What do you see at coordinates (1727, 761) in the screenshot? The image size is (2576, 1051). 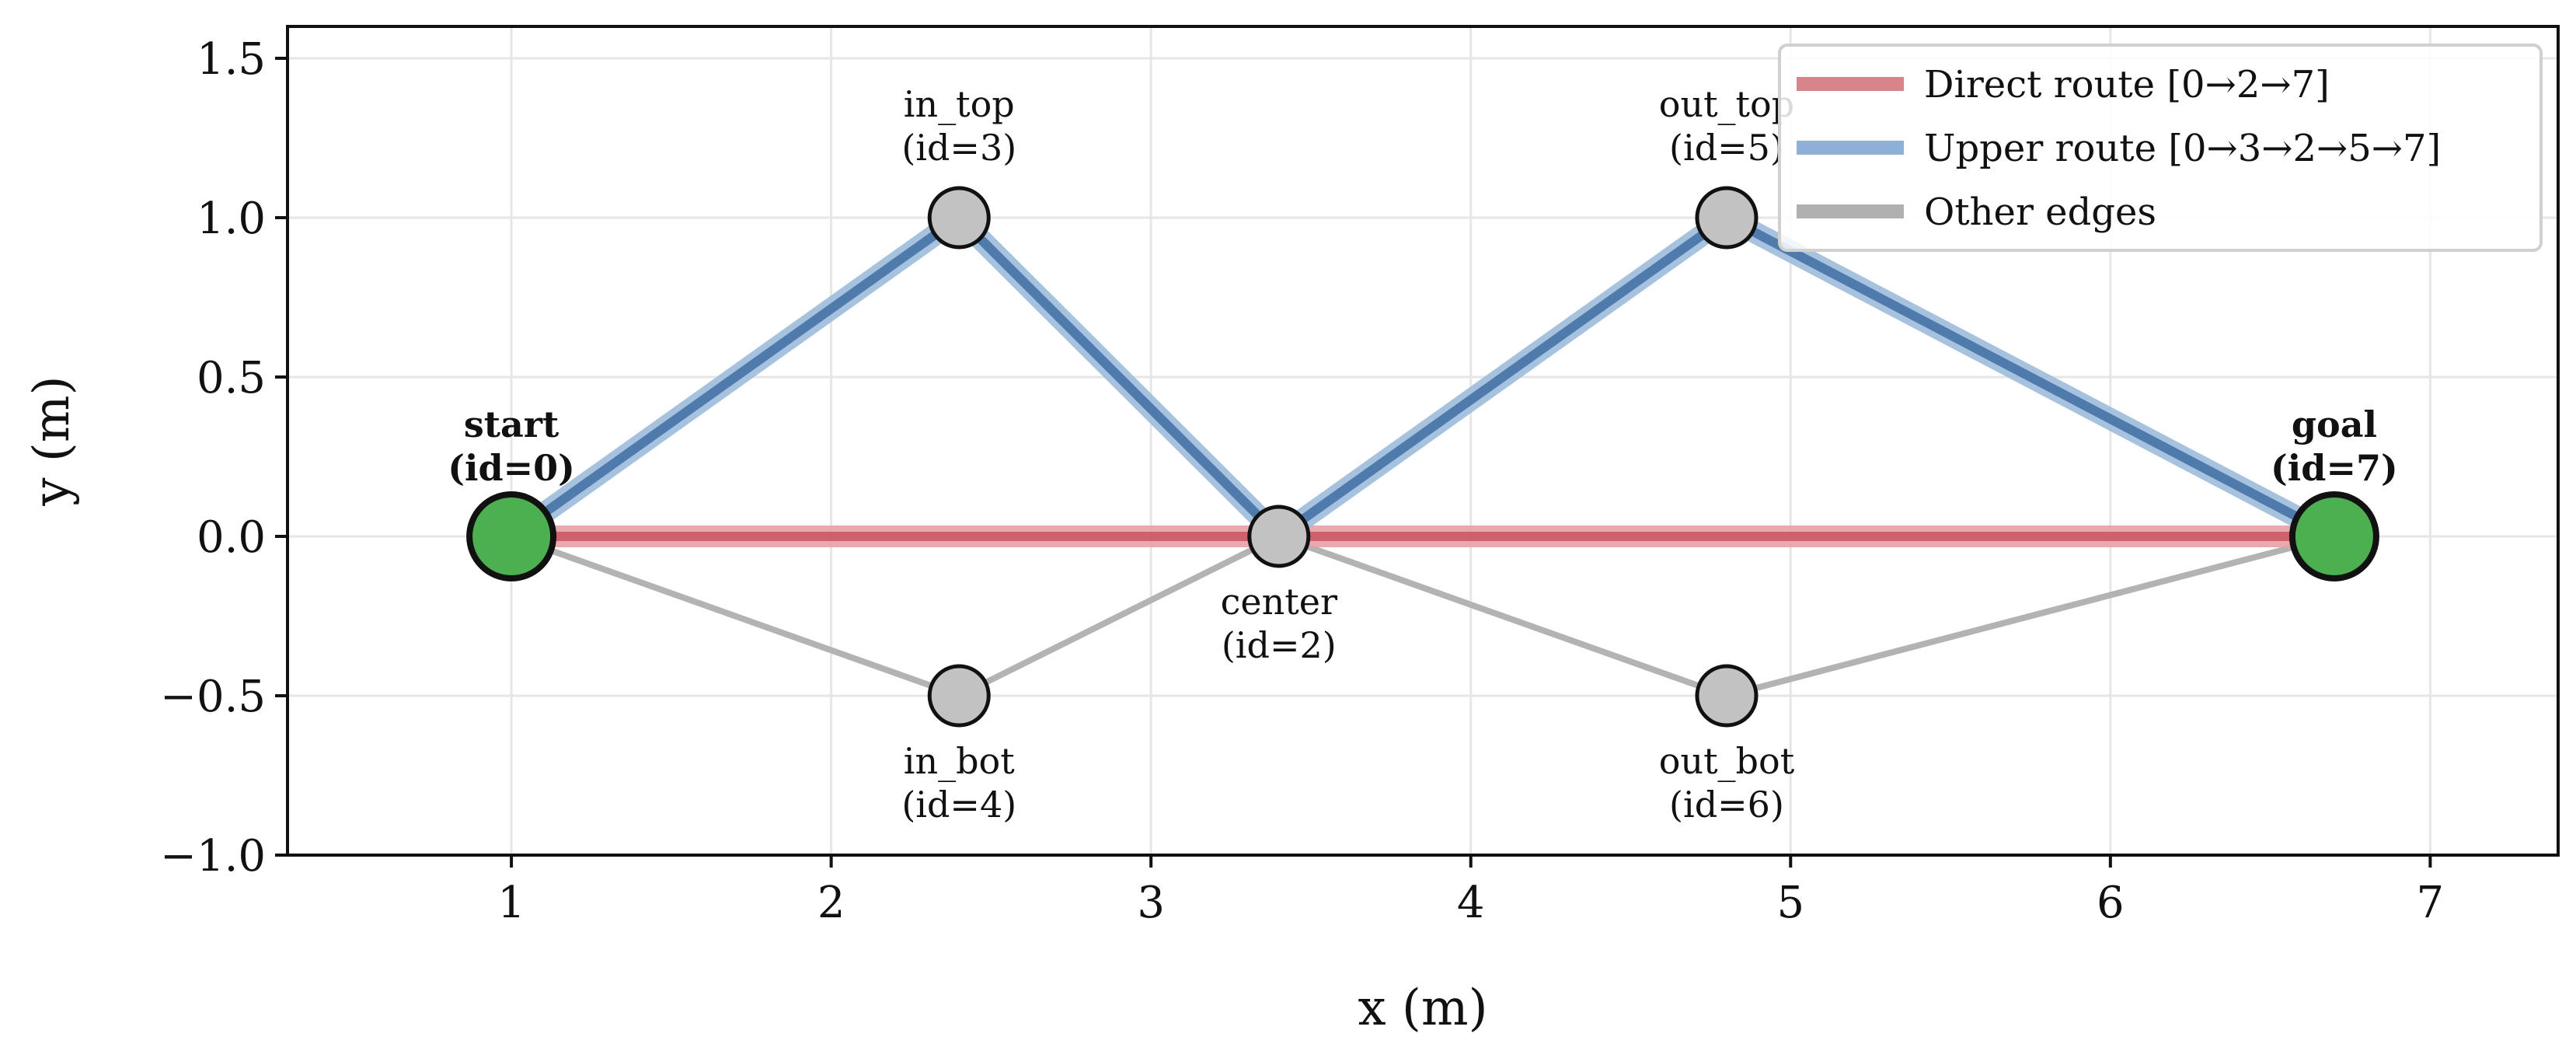 I see `node-label-out_bot: out_bot` at bounding box center [1727, 761].